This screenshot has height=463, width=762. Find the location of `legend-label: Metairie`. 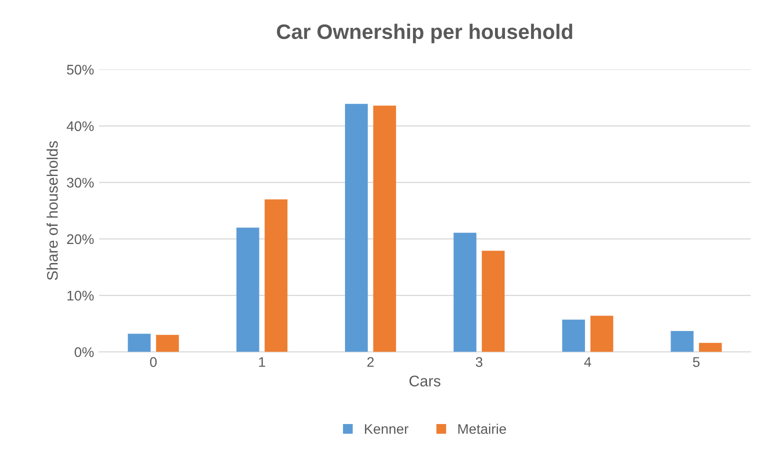

legend-label: Metairie is located at coordinates (482, 429).